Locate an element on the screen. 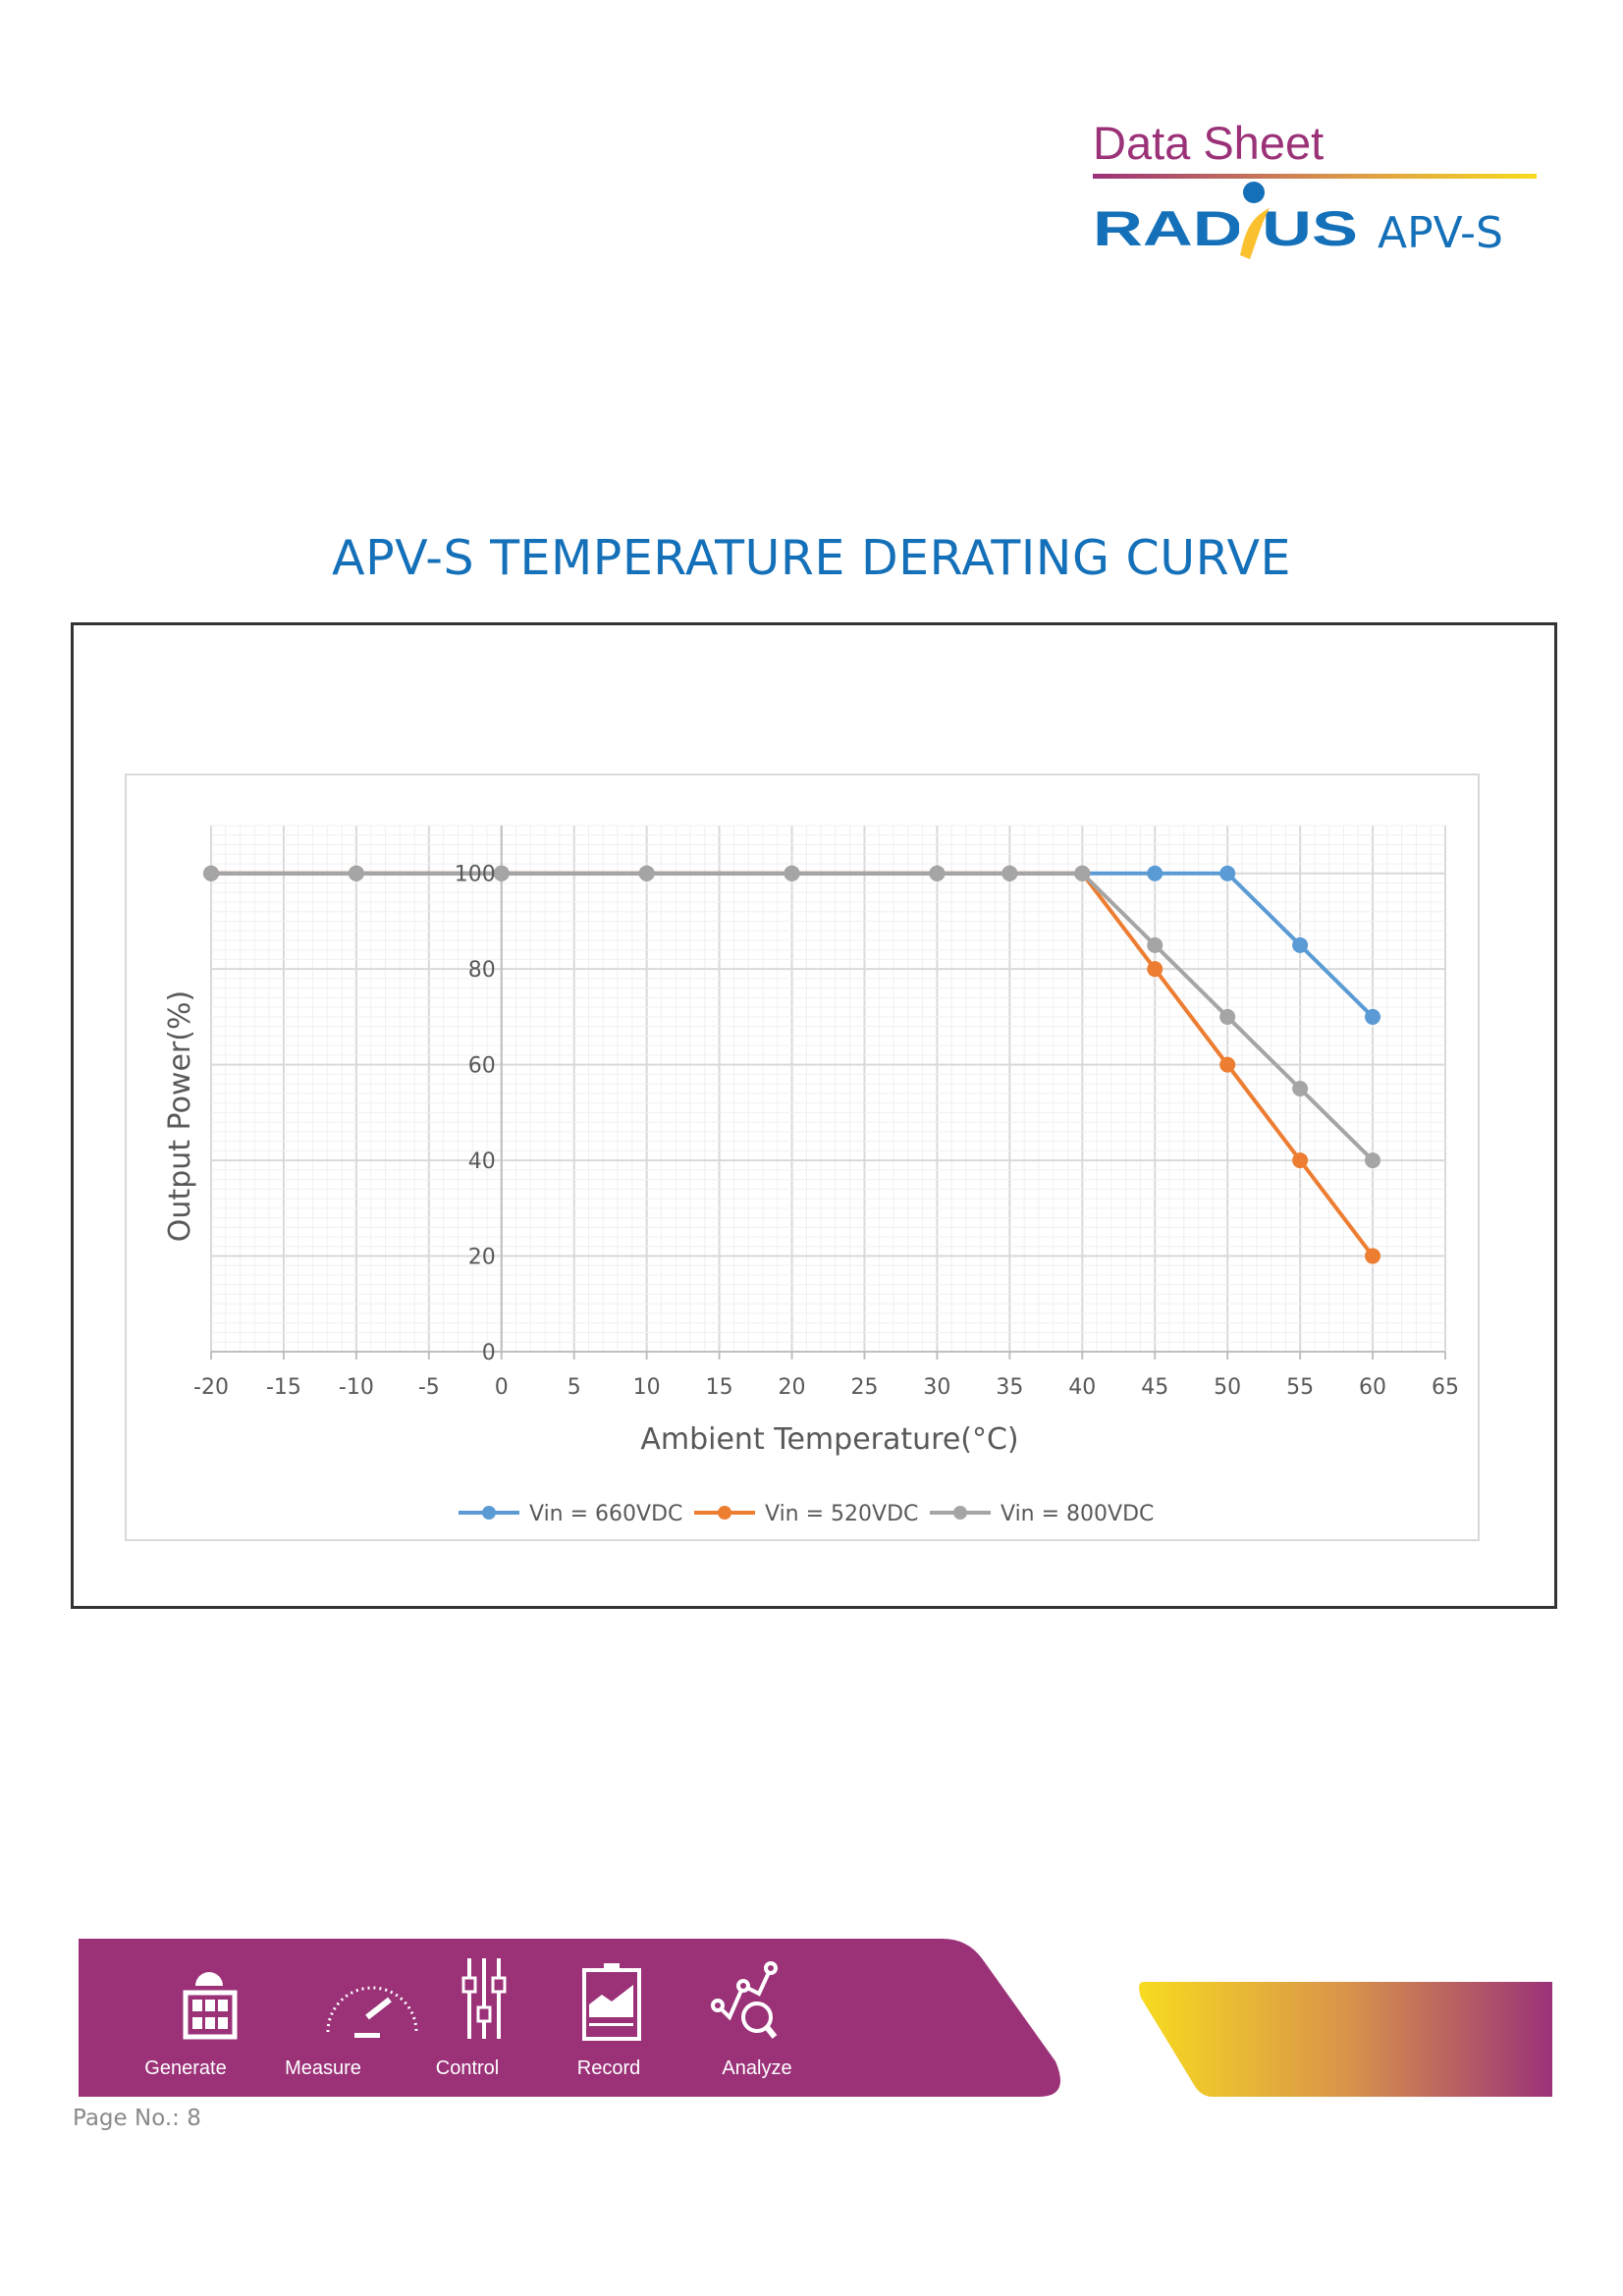 The width and height of the screenshot is (1623, 2296). x-tick-label: 25 is located at coordinates (864, 1387).